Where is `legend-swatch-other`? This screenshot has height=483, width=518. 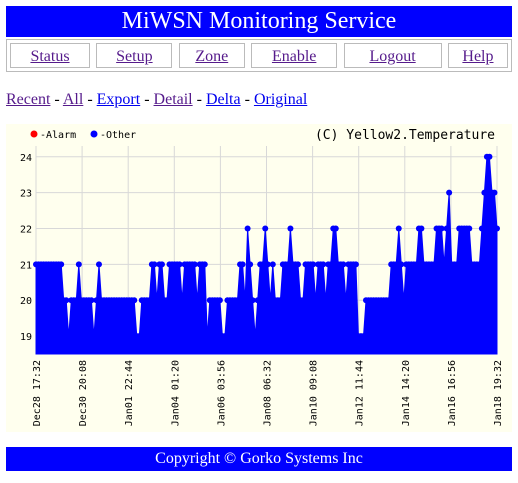 legend-swatch-other is located at coordinates (94, 134).